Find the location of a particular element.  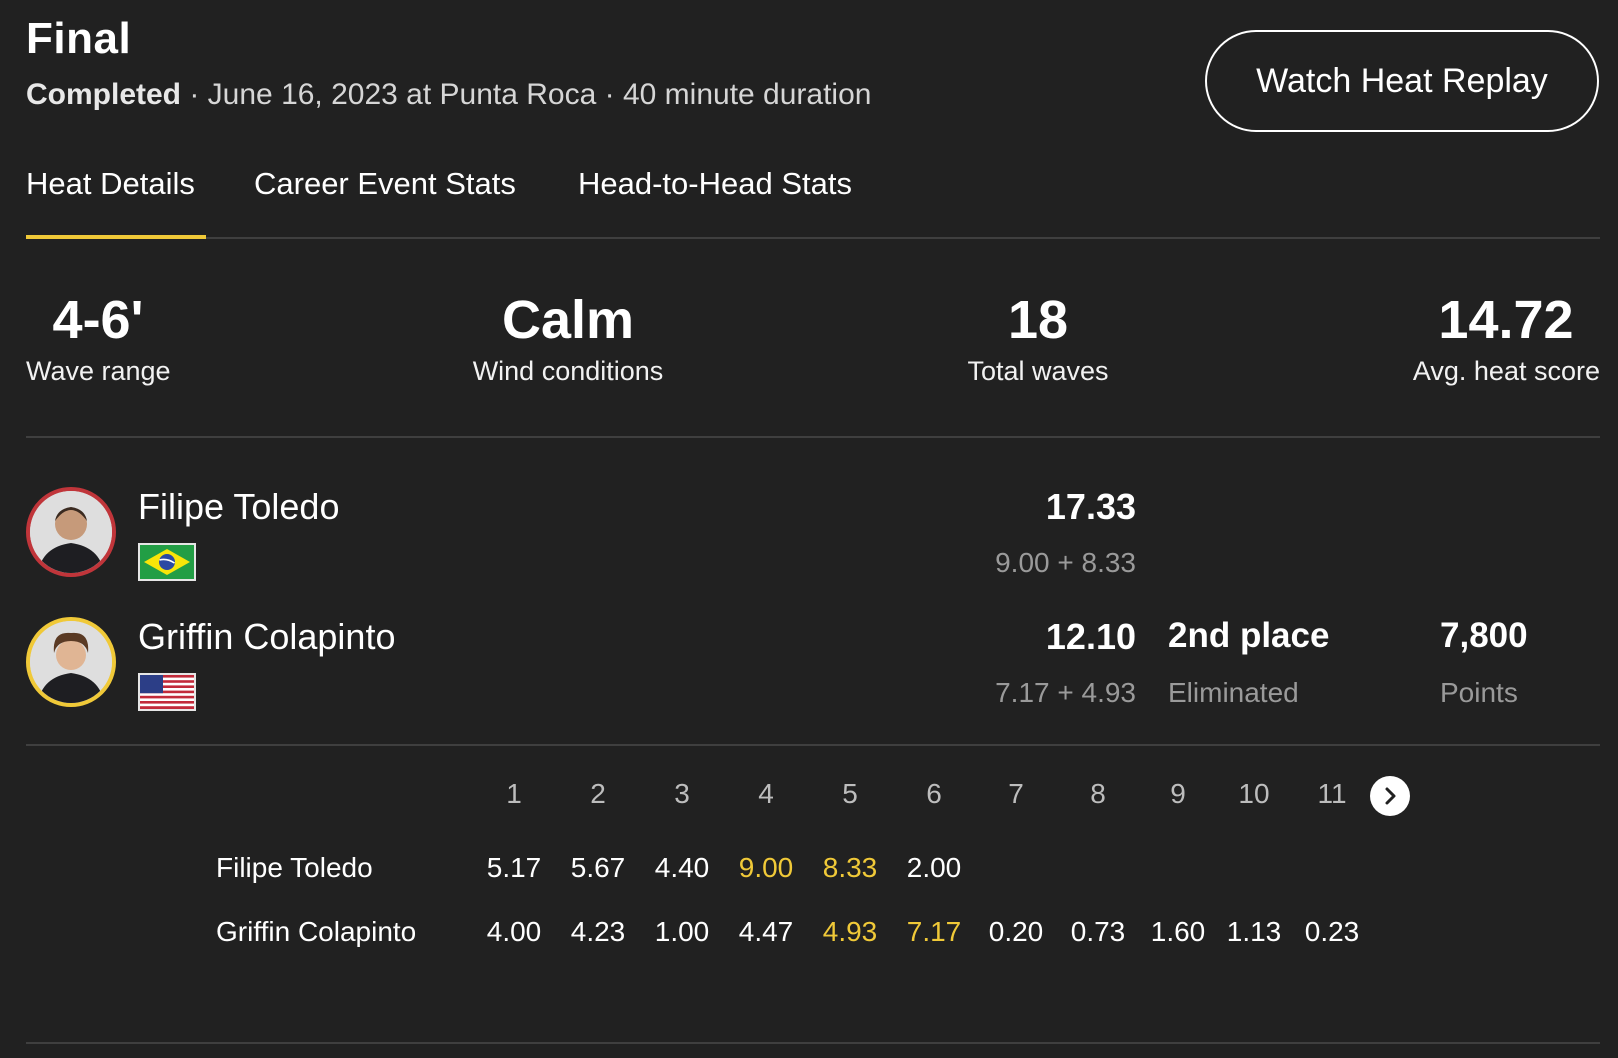

active-tab-indicator is located at coordinates (116, 237).